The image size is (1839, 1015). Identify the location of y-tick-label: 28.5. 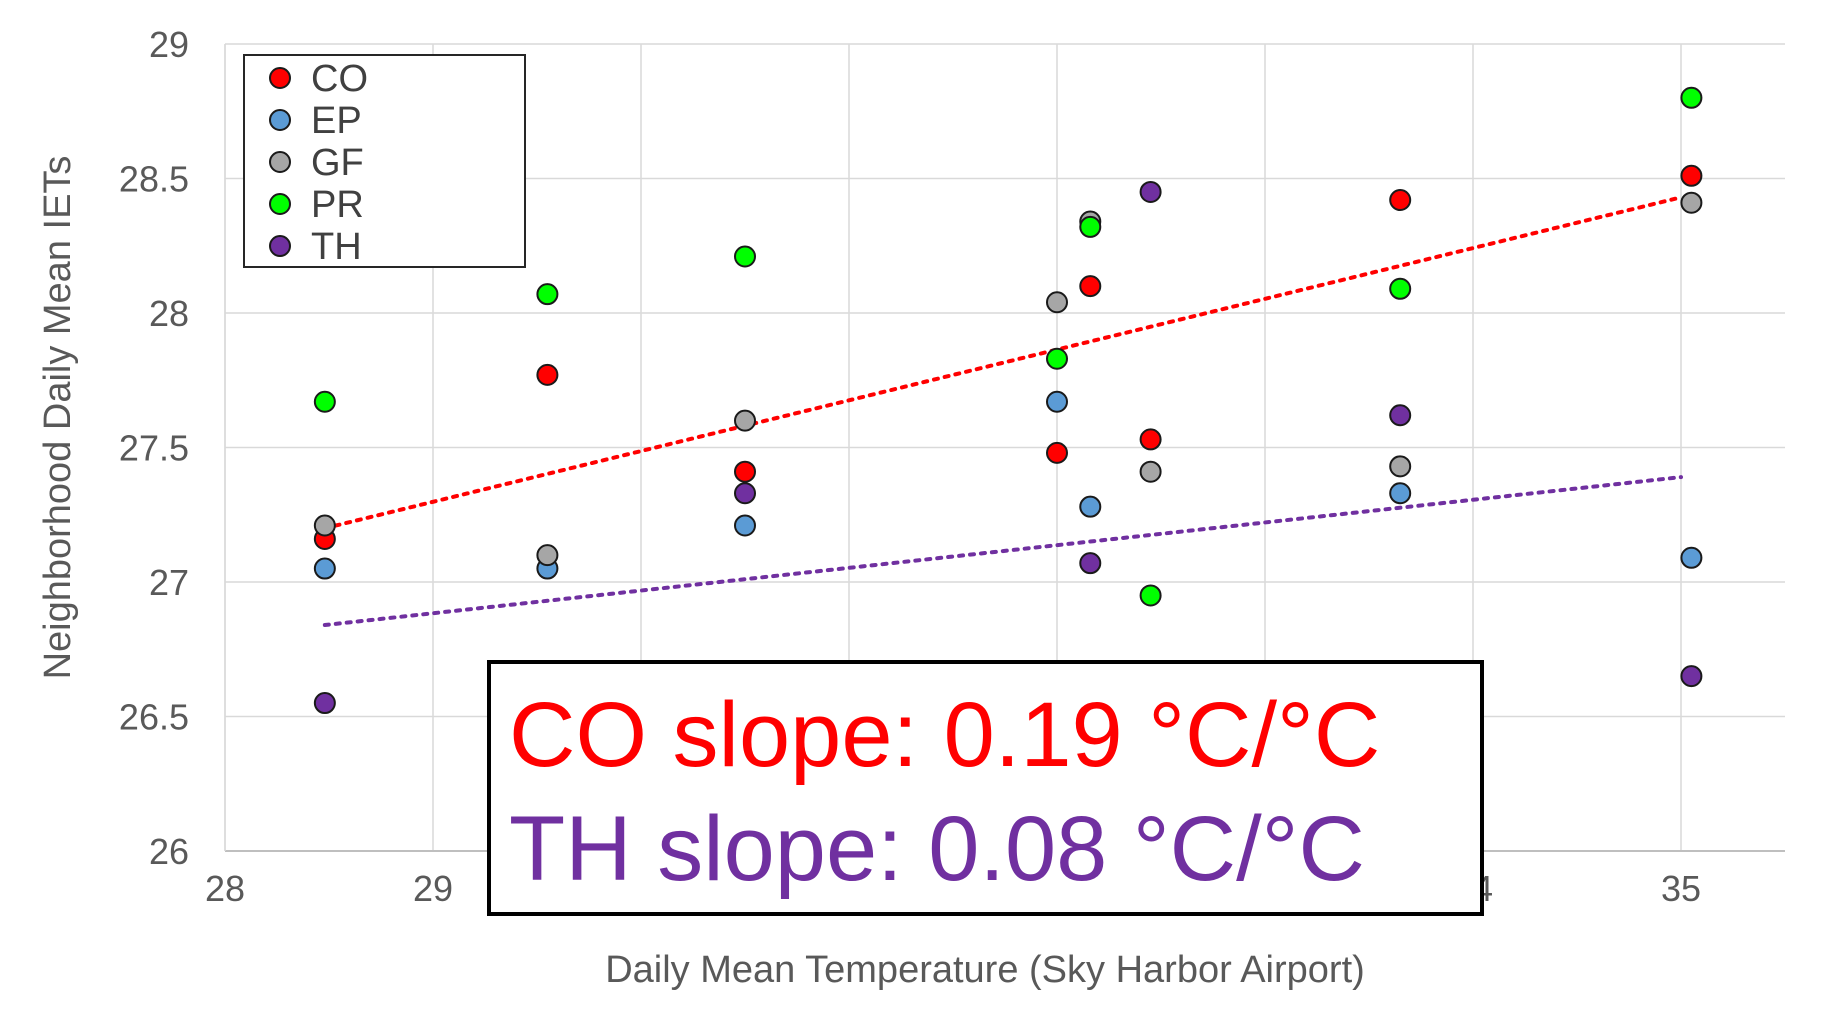
(154, 179).